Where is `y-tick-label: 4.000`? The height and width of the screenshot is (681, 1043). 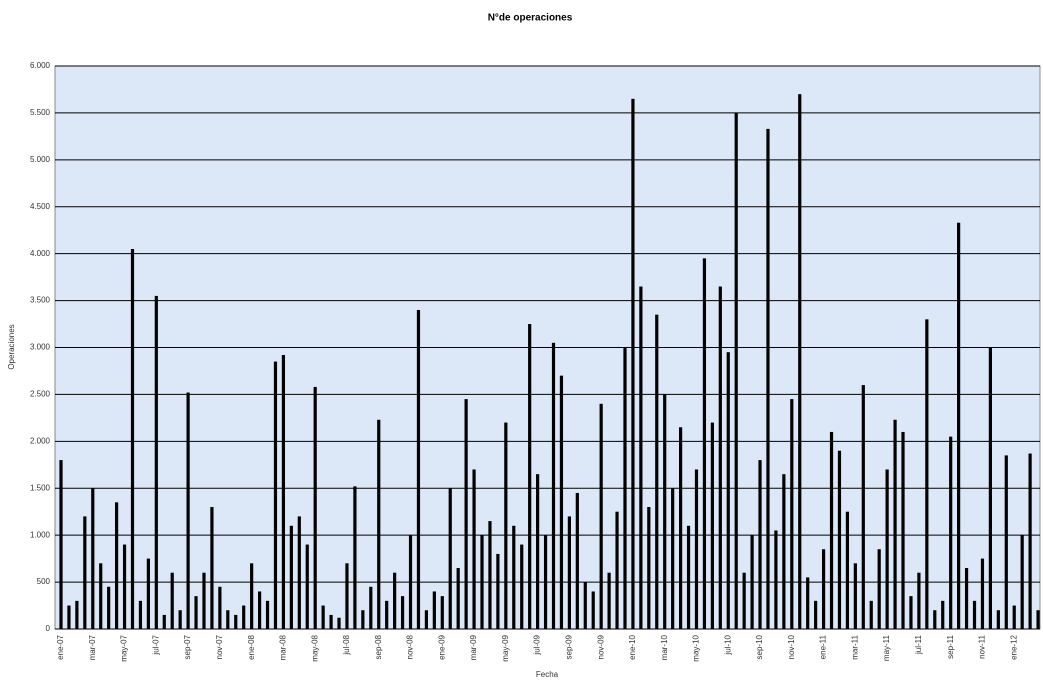
y-tick-label: 4.000 is located at coordinates (40, 253).